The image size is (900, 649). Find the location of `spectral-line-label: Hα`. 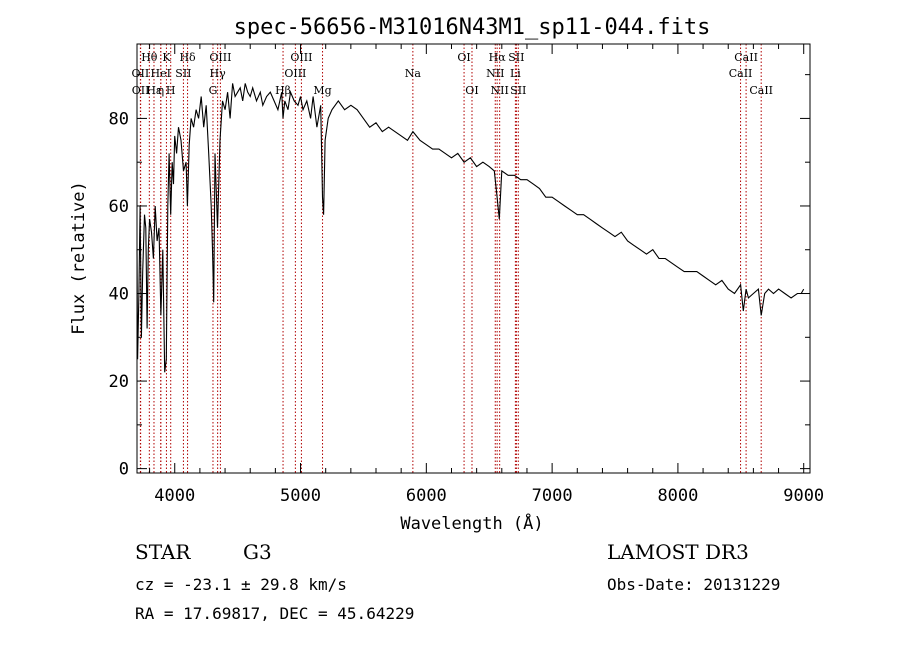

spectral-line-label: Hα is located at coordinates (498, 57).